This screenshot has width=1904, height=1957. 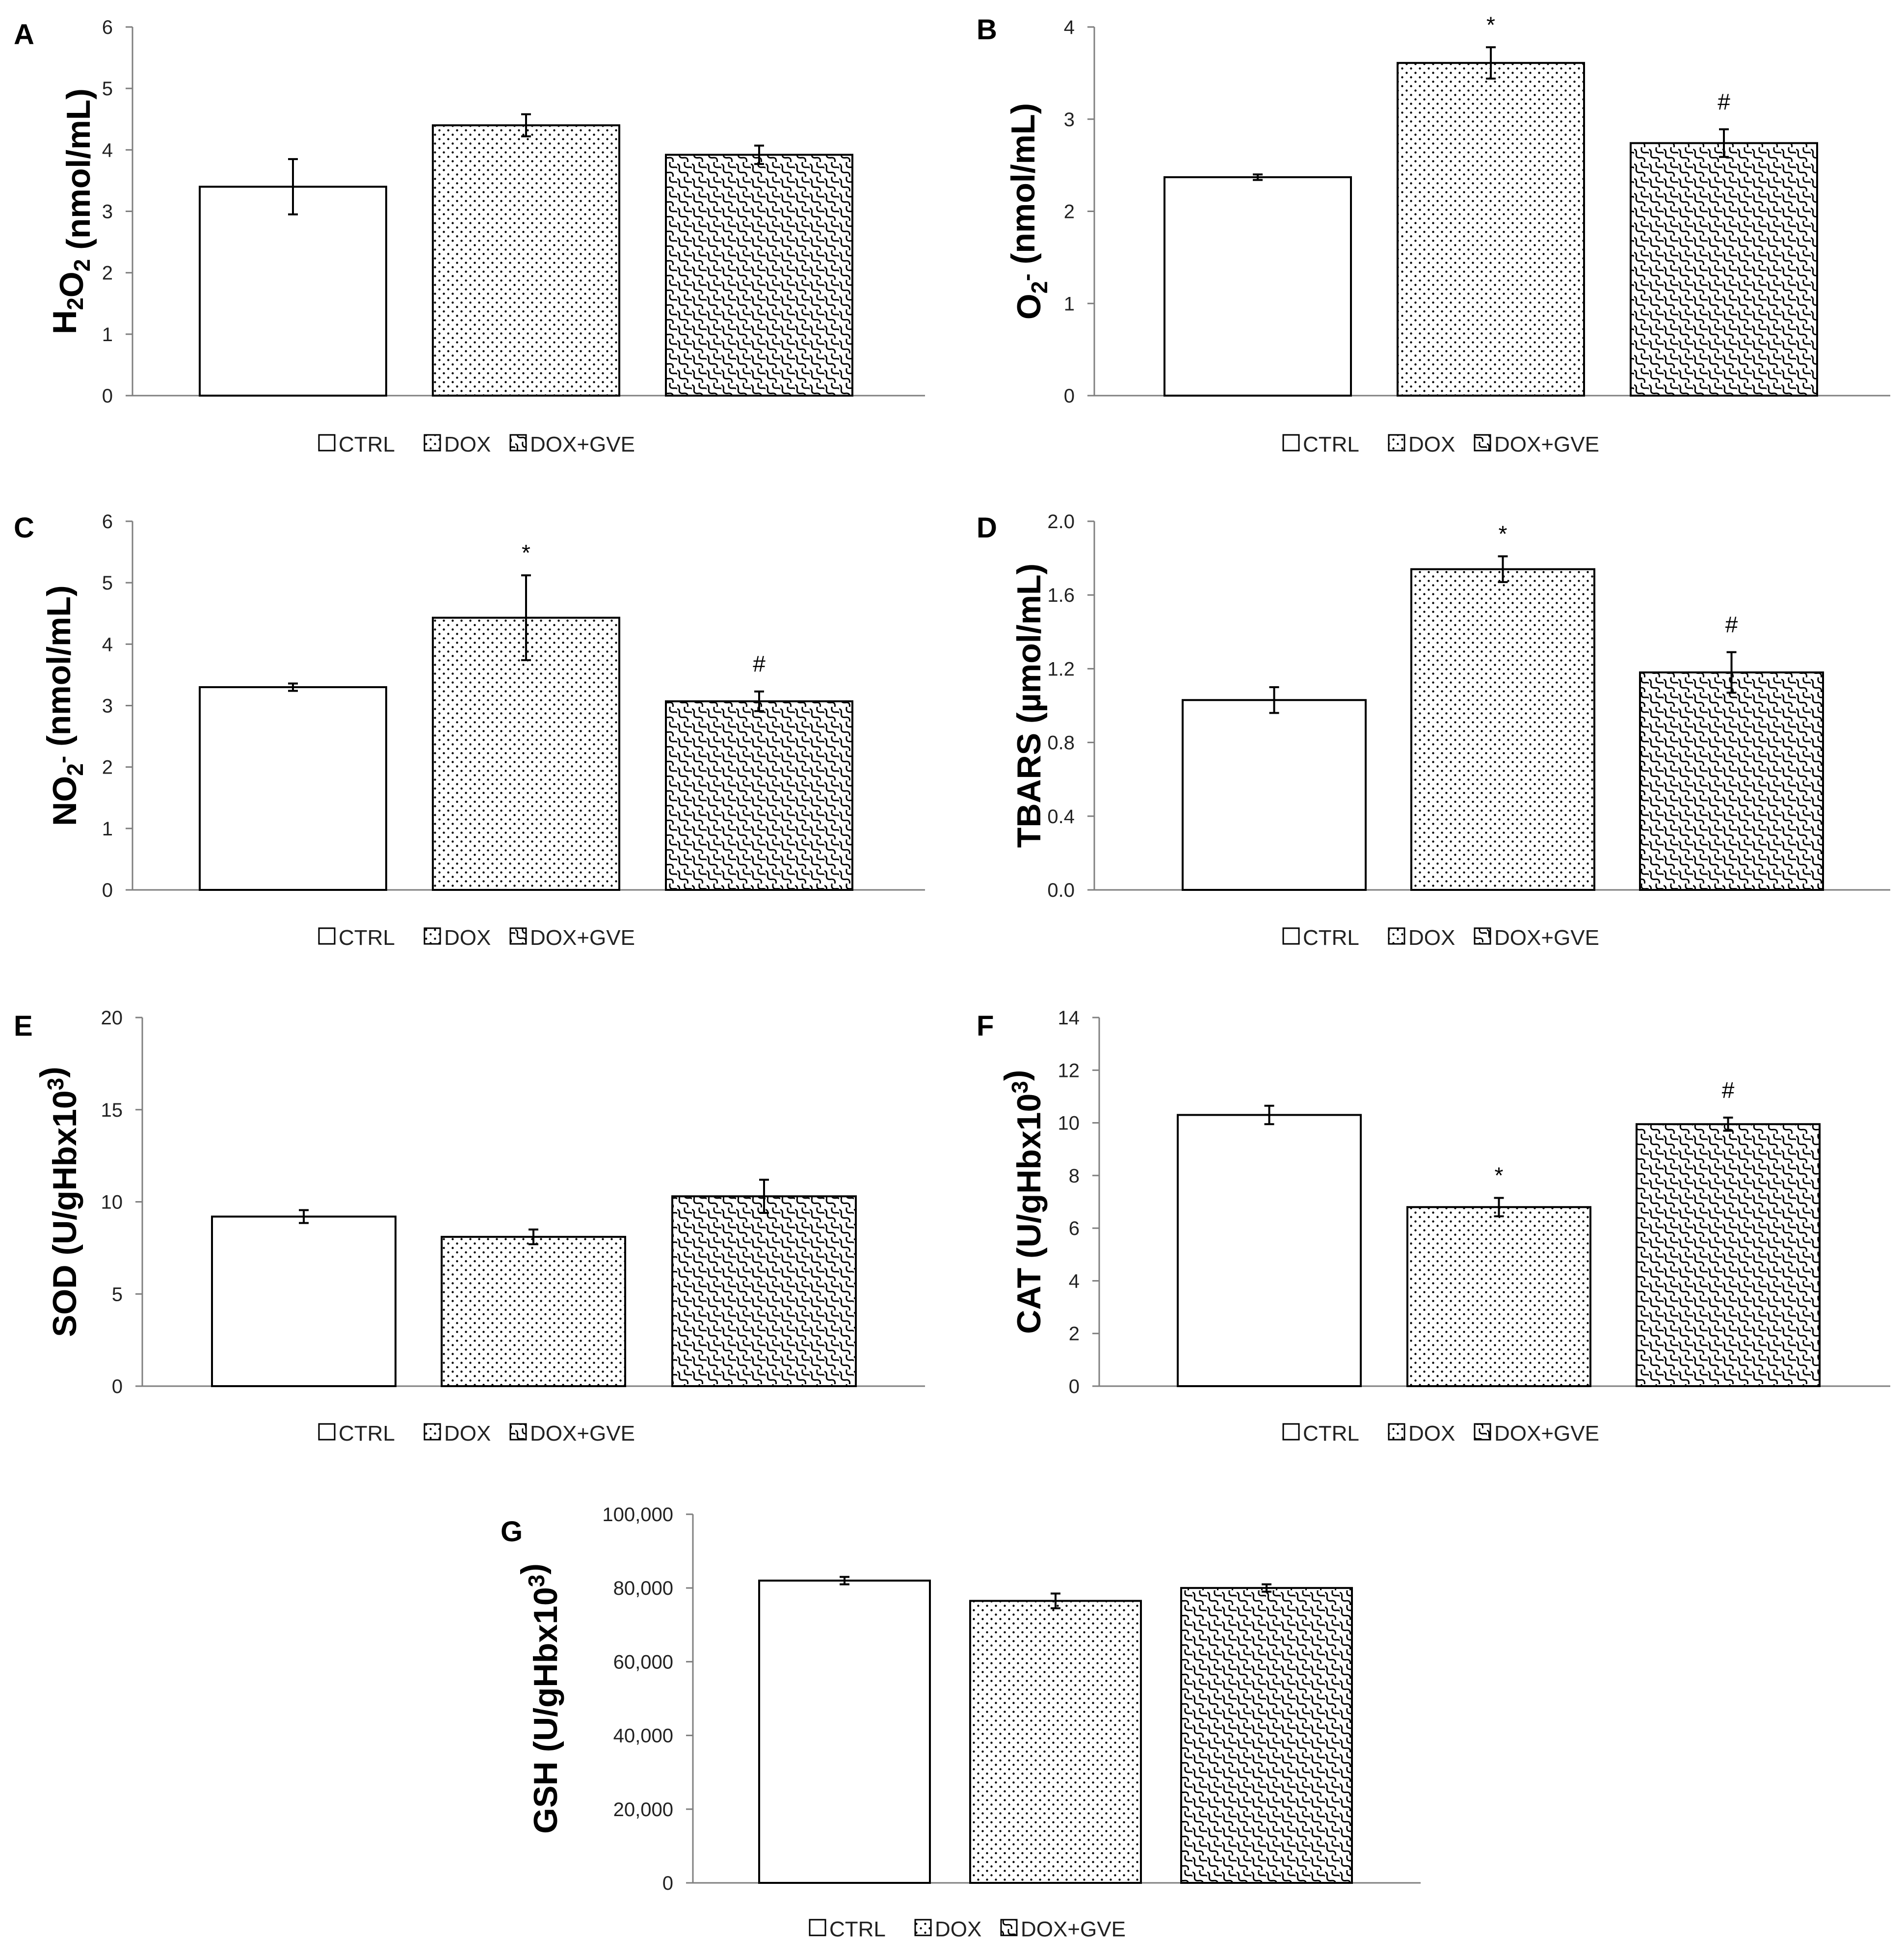 What do you see at coordinates (1074, 1281) in the screenshot?
I see `panel-f-tick-label: 4` at bounding box center [1074, 1281].